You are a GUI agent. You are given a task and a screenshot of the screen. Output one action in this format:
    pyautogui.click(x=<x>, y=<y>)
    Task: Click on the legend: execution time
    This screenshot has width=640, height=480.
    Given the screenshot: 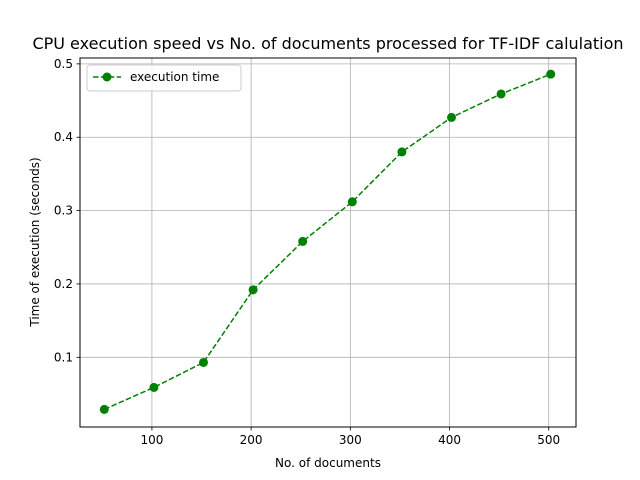 What is the action you would take?
    pyautogui.click(x=164, y=78)
    